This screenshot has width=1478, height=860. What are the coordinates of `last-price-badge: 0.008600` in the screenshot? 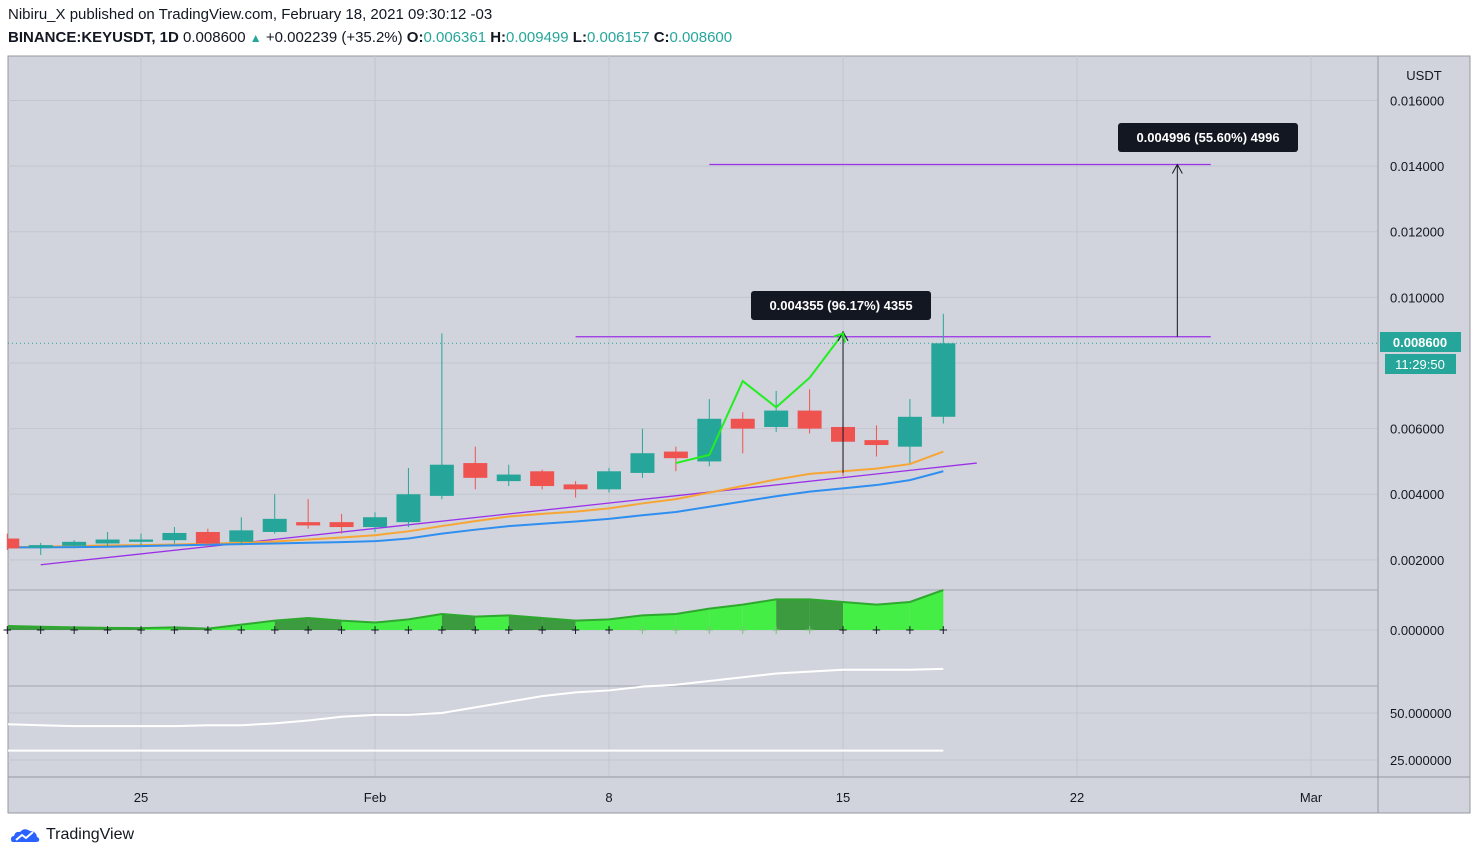 It's located at (1420, 342).